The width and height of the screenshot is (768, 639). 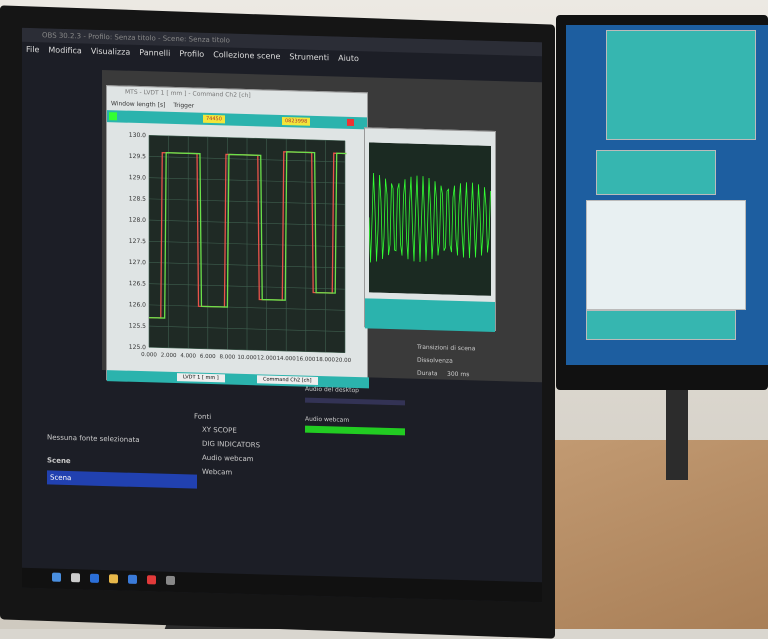 I want to click on sources-header: Fonti, so click(x=203, y=417).